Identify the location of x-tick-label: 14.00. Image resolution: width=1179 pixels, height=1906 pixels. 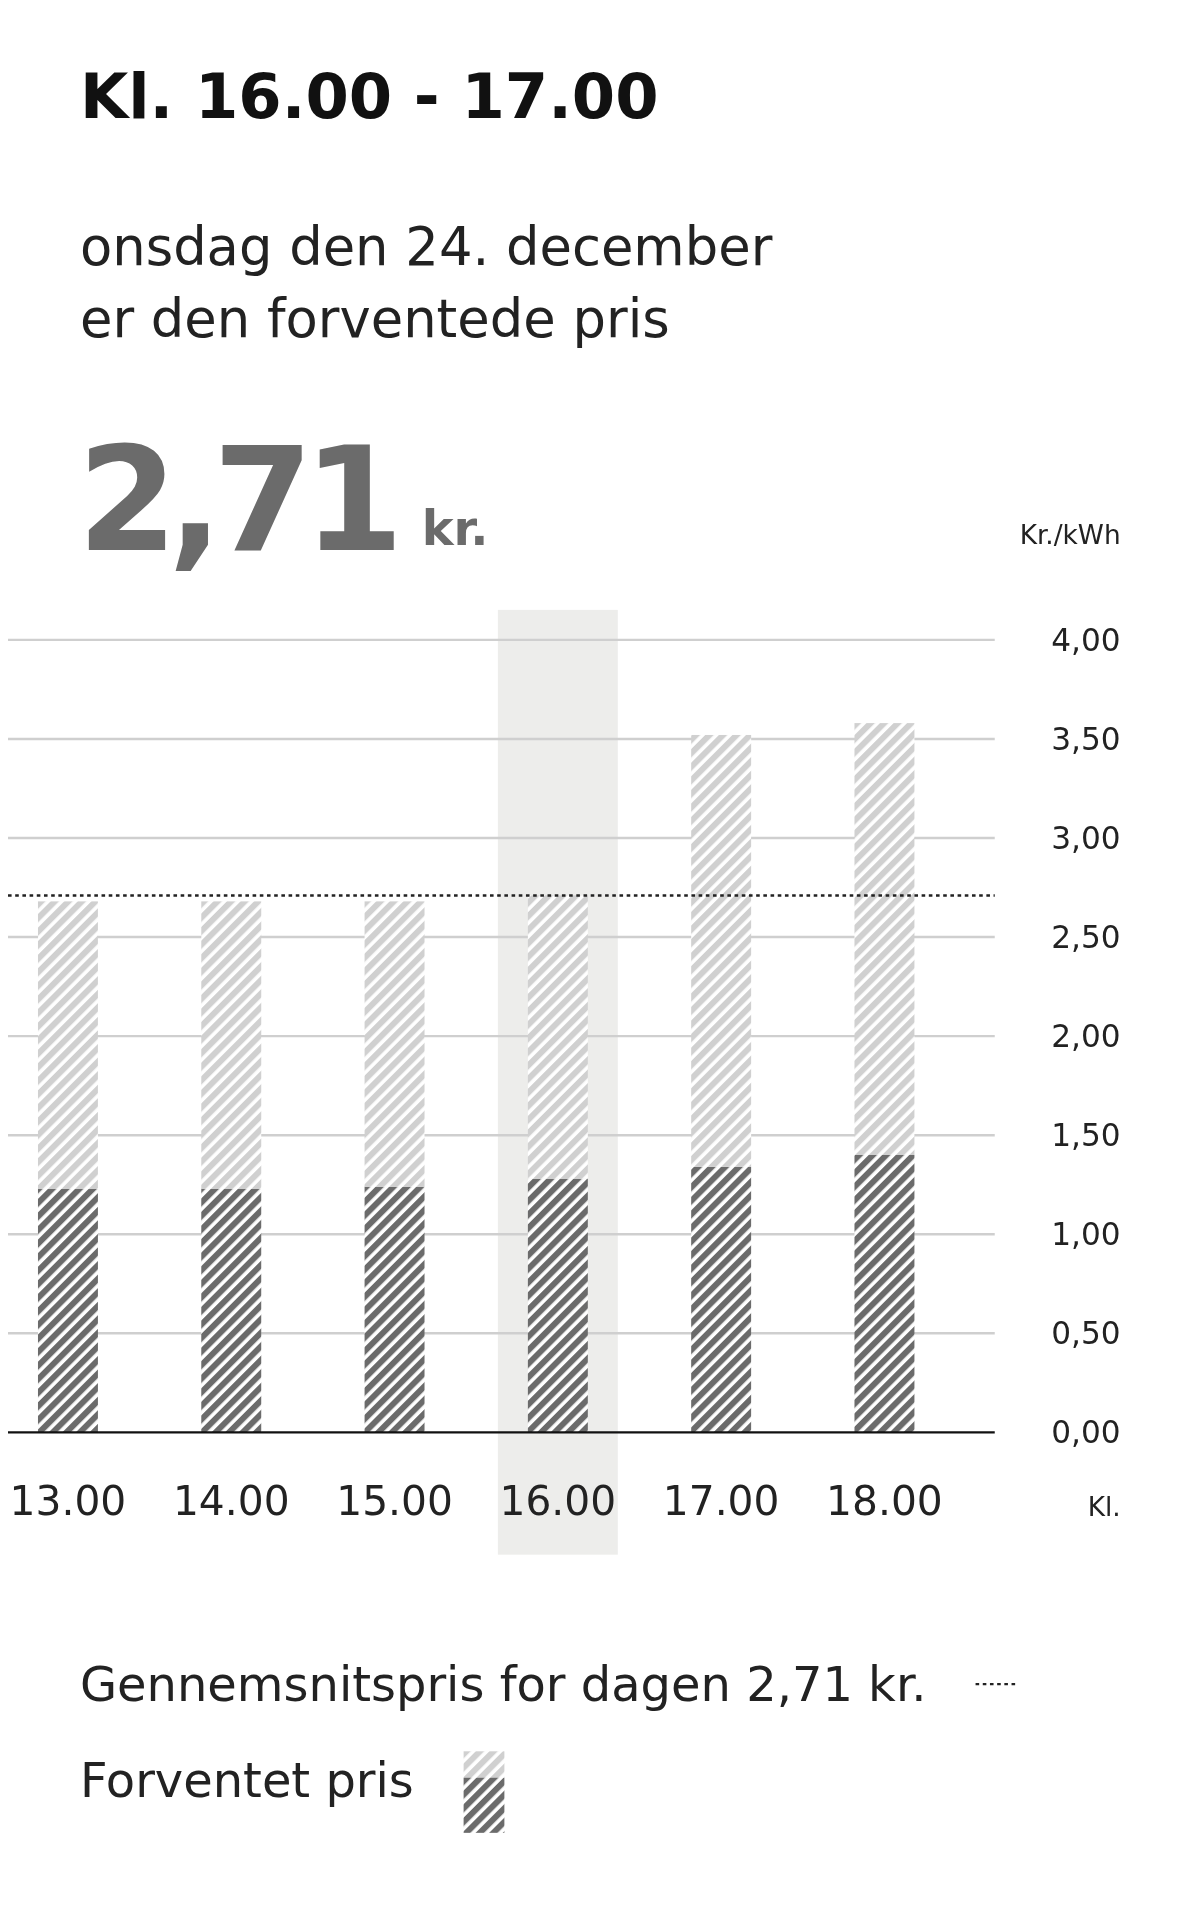
(231, 1501).